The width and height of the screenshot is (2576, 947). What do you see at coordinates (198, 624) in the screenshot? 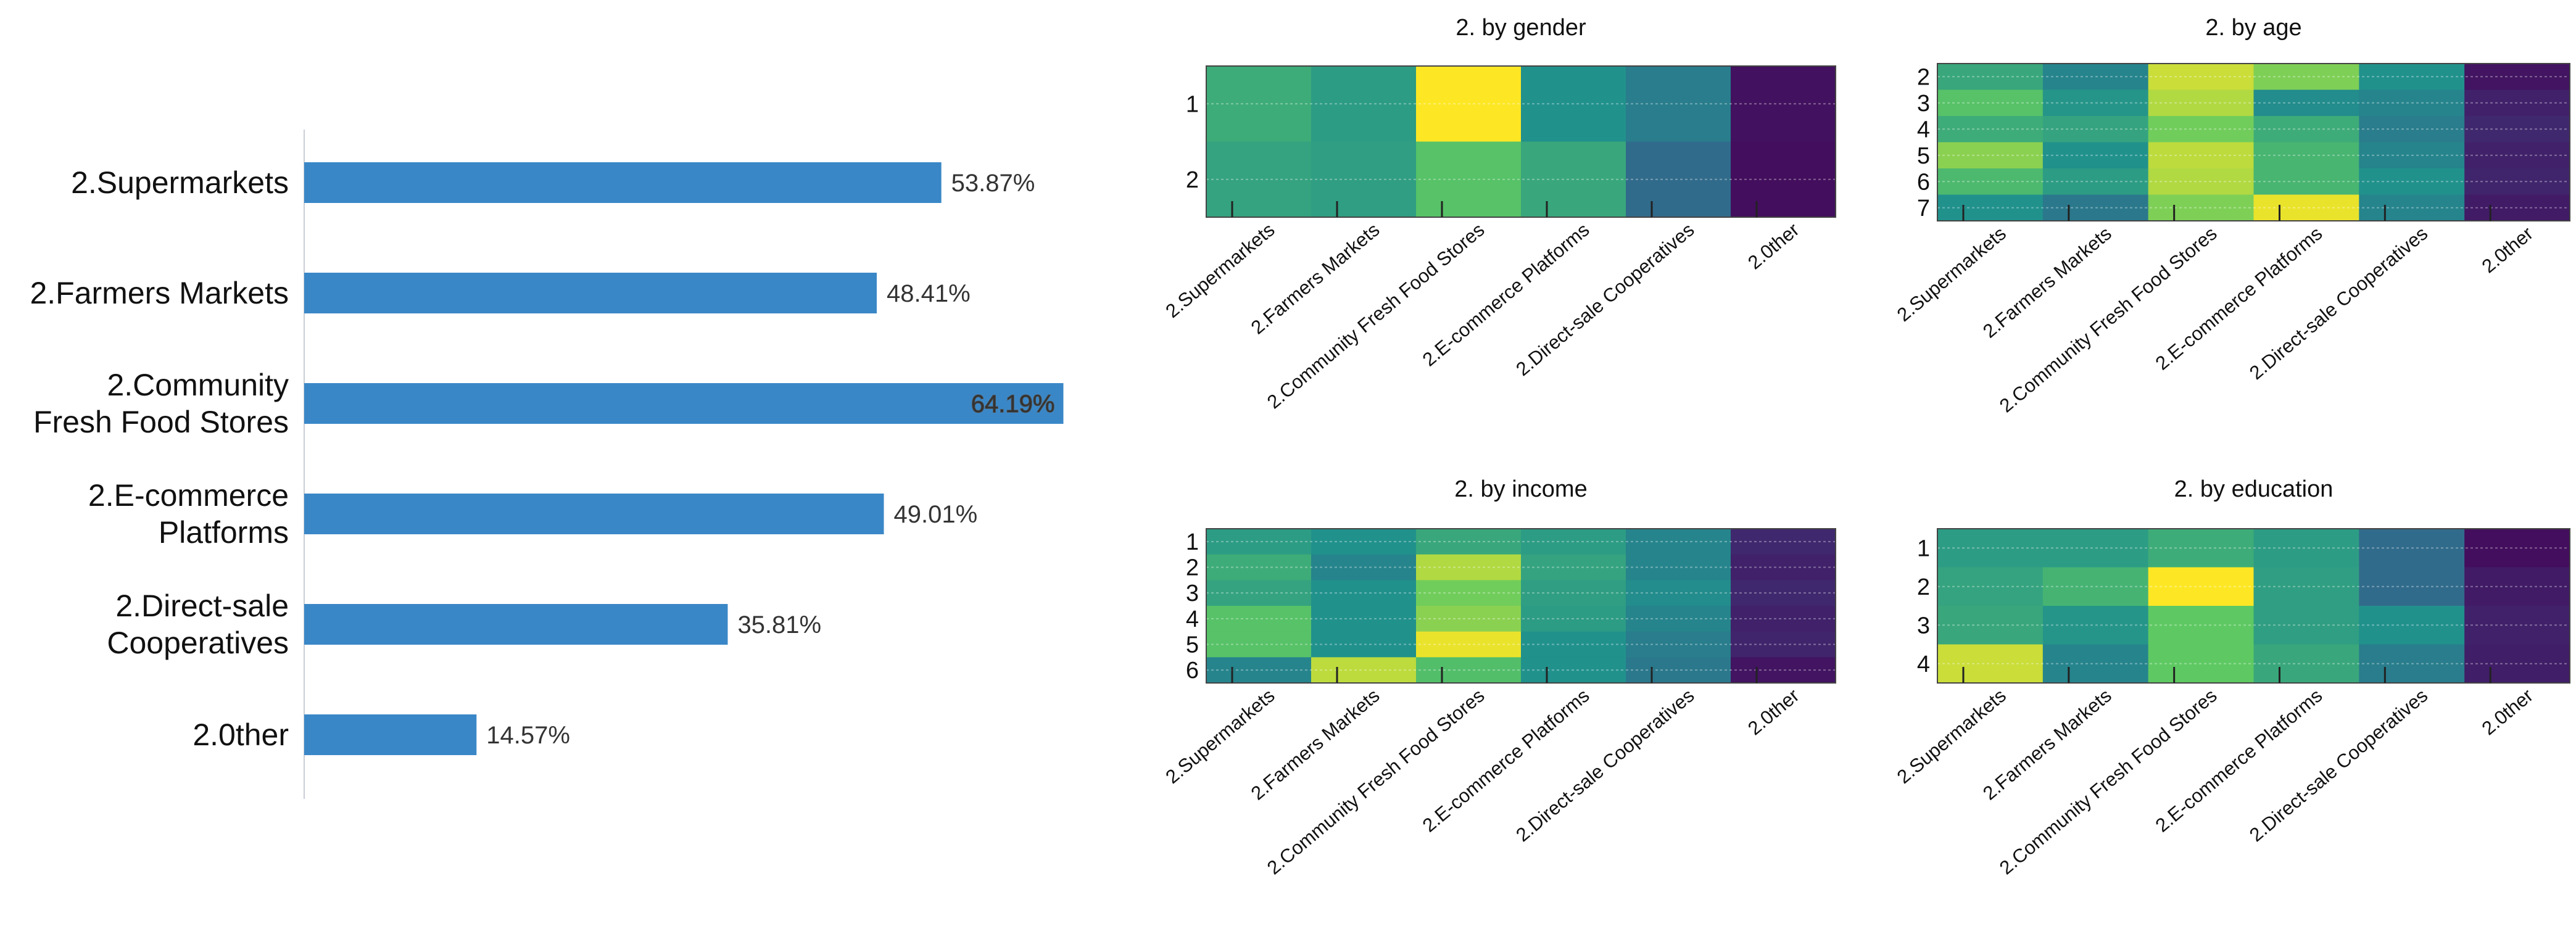
I see `category-label: 2.Direct-sale Cooperatives` at bounding box center [198, 624].